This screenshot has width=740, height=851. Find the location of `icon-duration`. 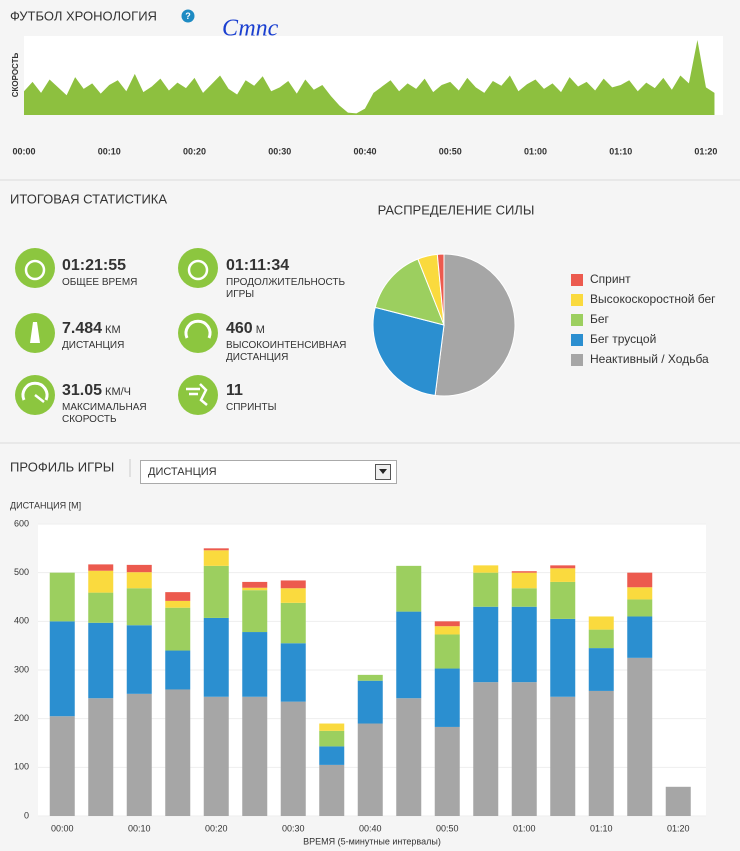

icon-duration is located at coordinates (198, 268).